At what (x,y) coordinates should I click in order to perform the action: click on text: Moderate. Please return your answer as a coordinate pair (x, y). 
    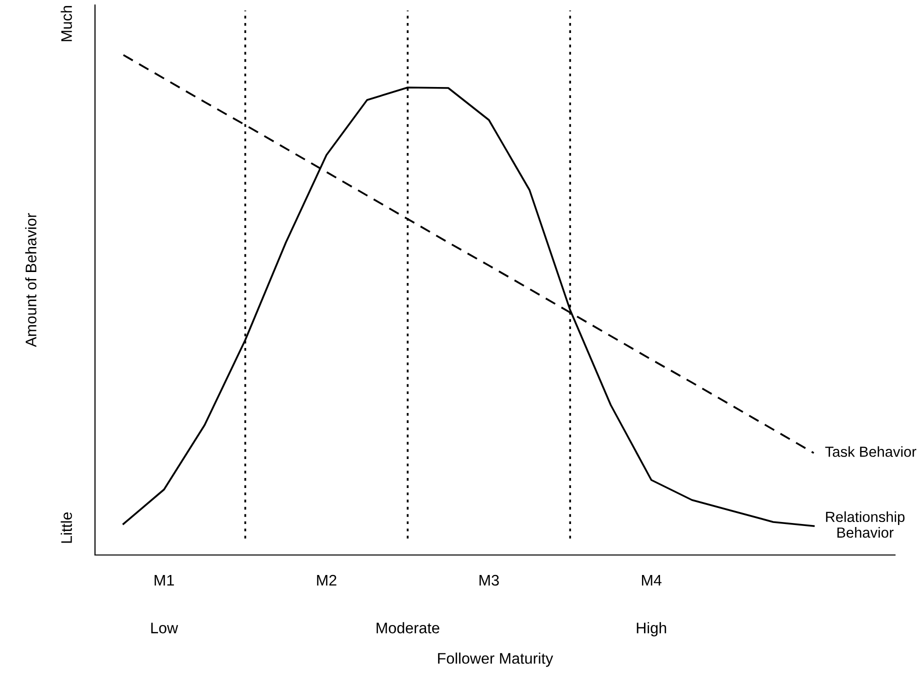
    Looking at the image, I should click on (408, 628).